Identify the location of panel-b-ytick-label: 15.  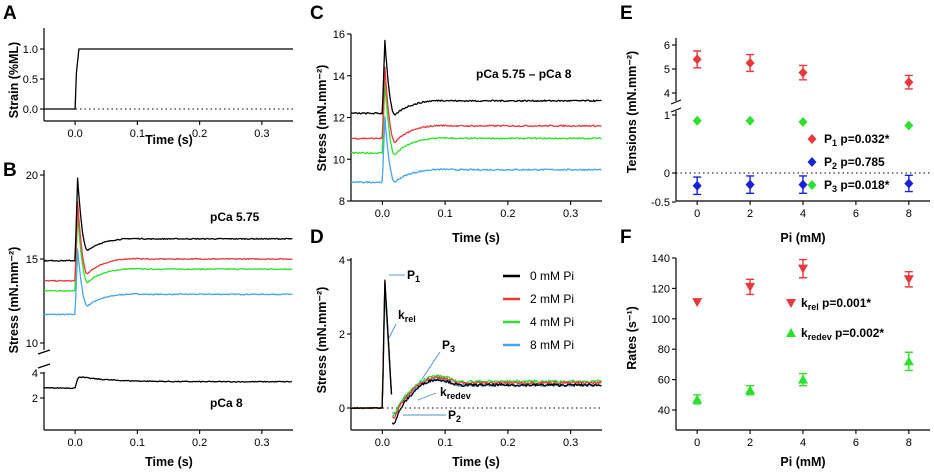
(32, 260).